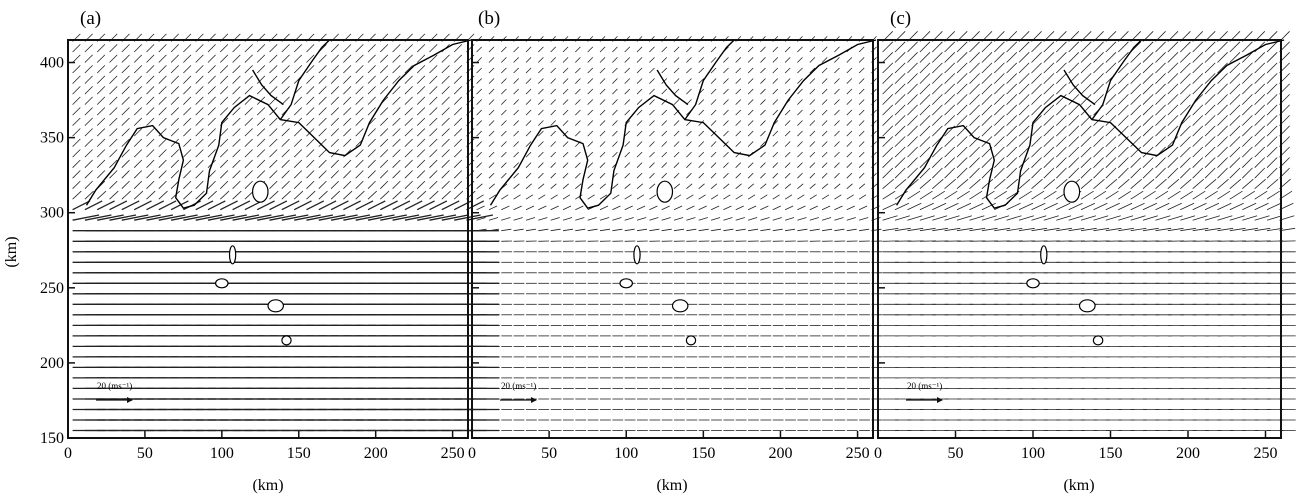  I want to click on x-tick-label-c-4: 200, so click(1188, 453).